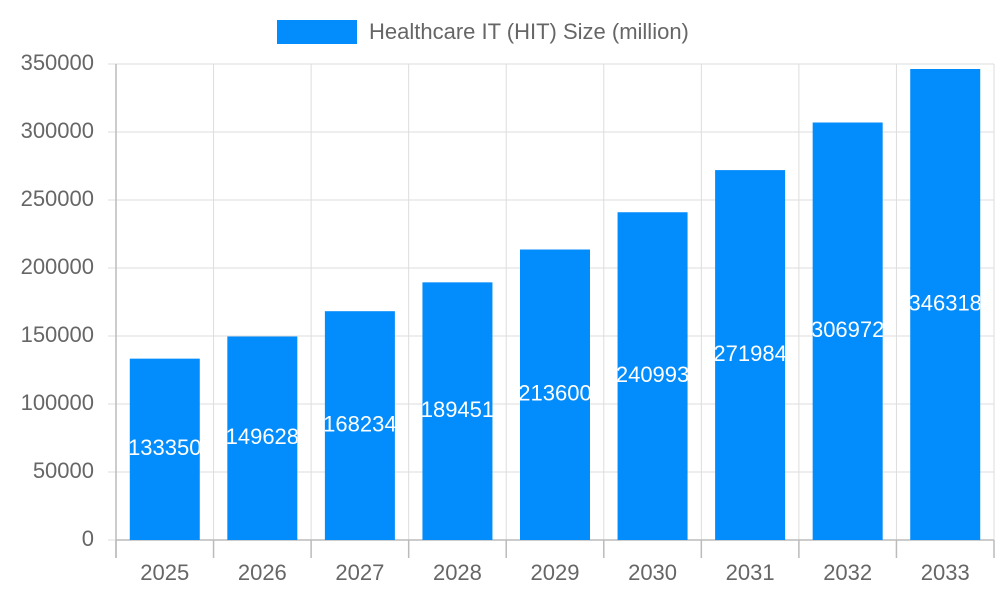 The width and height of the screenshot is (1000, 600). What do you see at coordinates (63, 470) in the screenshot?
I see `y-tick-label: 50000` at bounding box center [63, 470].